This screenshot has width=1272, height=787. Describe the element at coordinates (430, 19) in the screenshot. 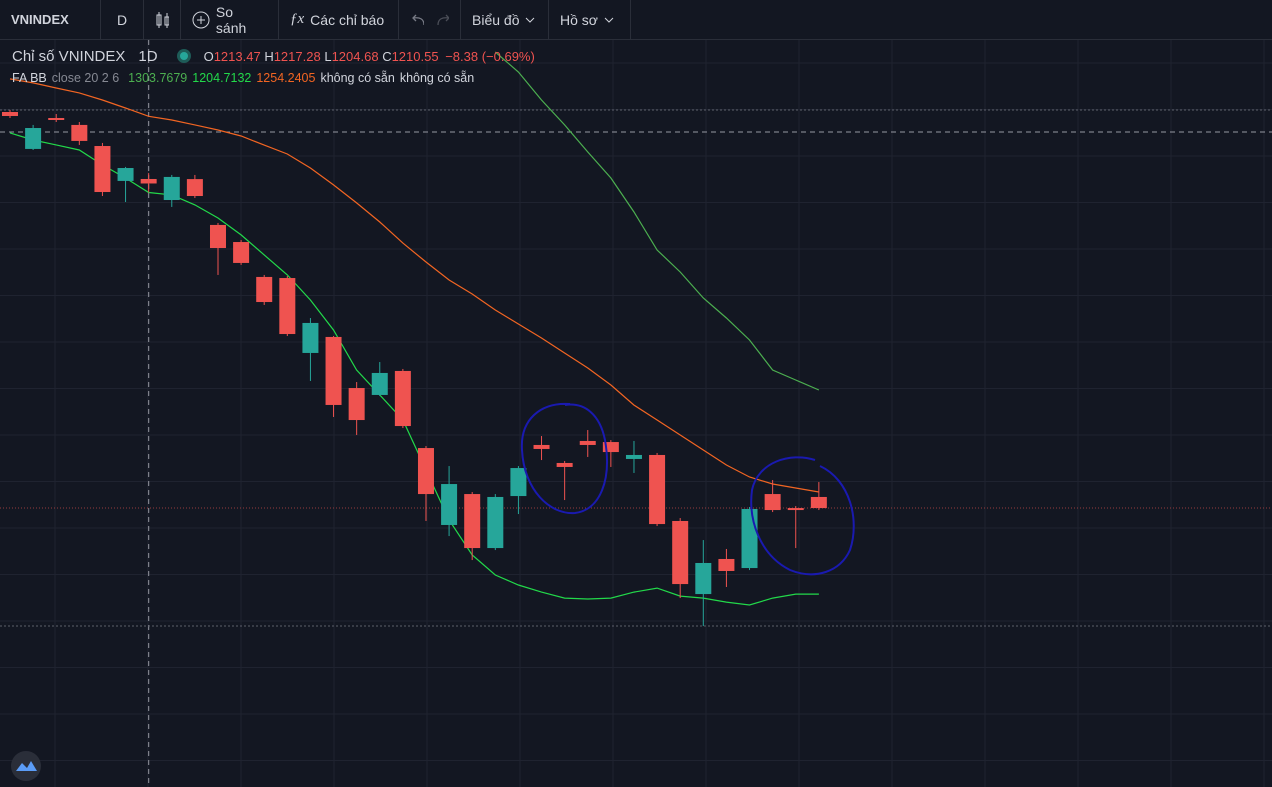

I see `undo-redo` at that location.